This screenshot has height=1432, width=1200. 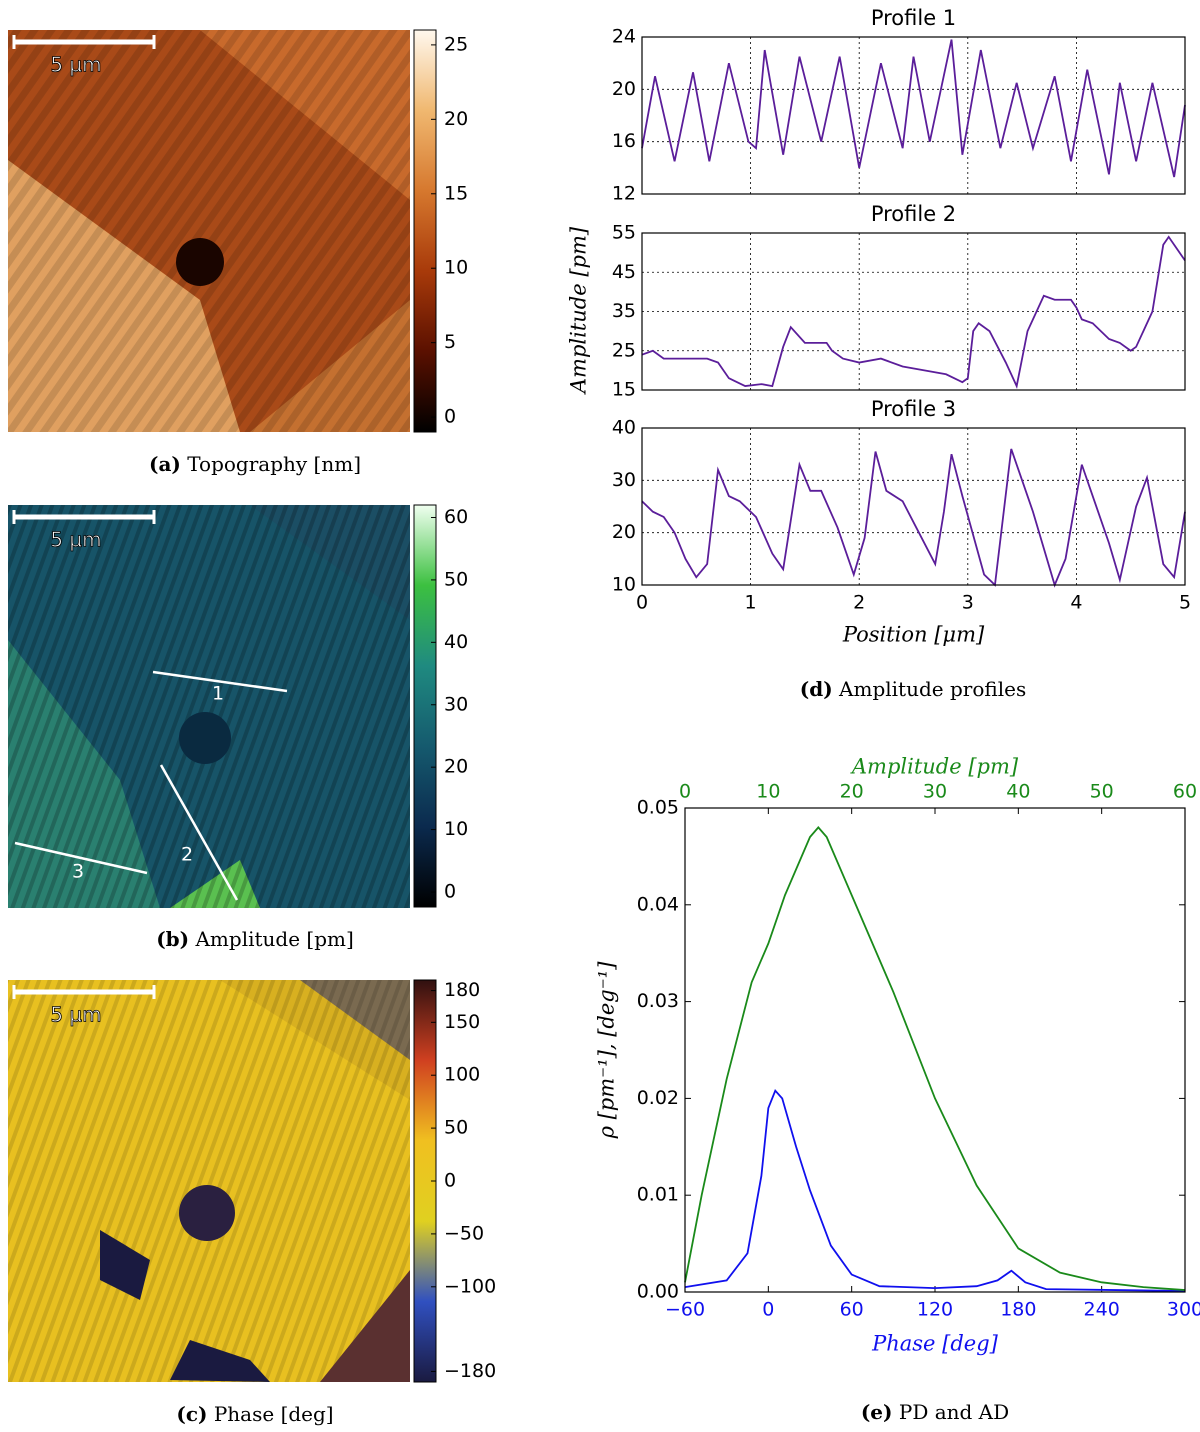 What do you see at coordinates (913, 409) in the screenshot?
I see `subplot-title: Profile 3` at bounding box center [913, 409].